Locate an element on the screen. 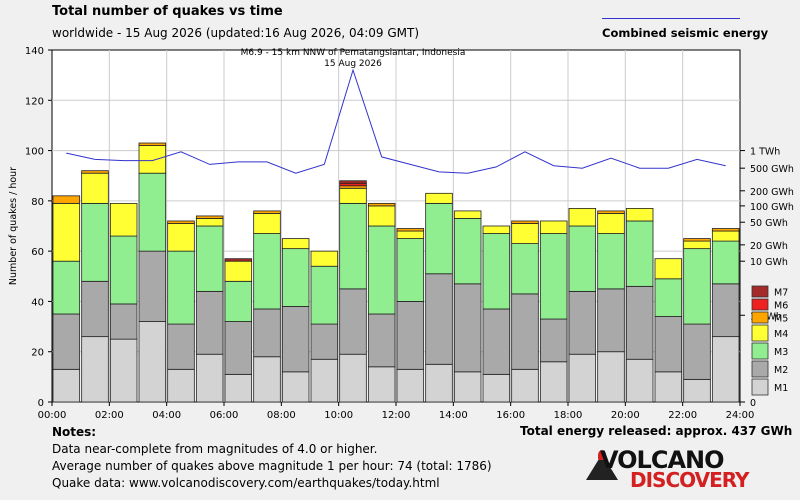 The image size is (800, 500). bar-m4-h21 is located at coordinates (668, 269).